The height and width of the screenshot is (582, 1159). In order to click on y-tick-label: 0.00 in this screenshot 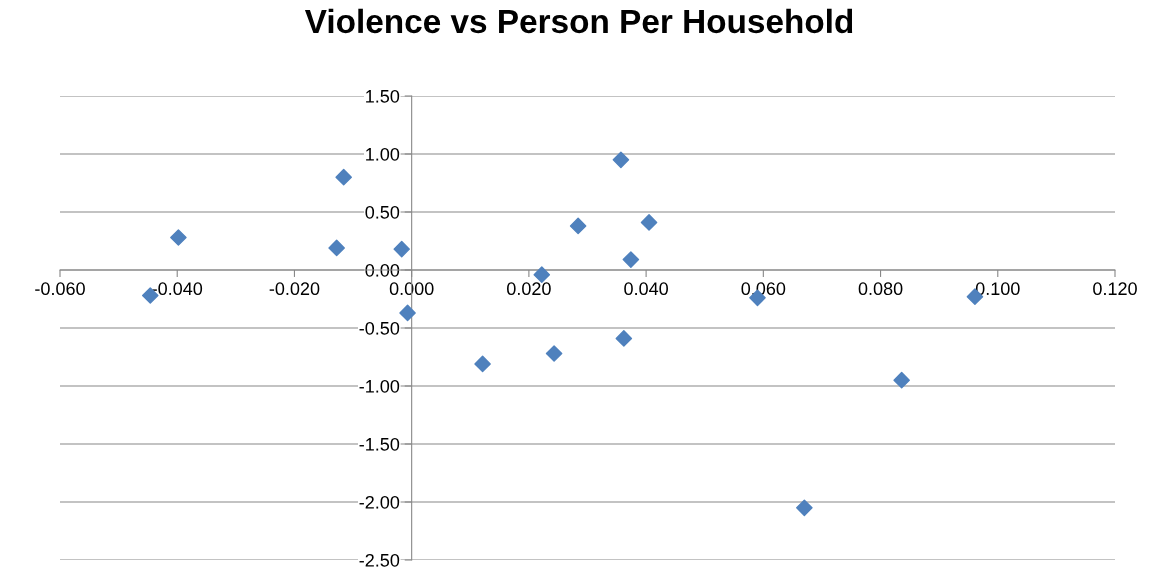, I will do `click(382, 270)`.